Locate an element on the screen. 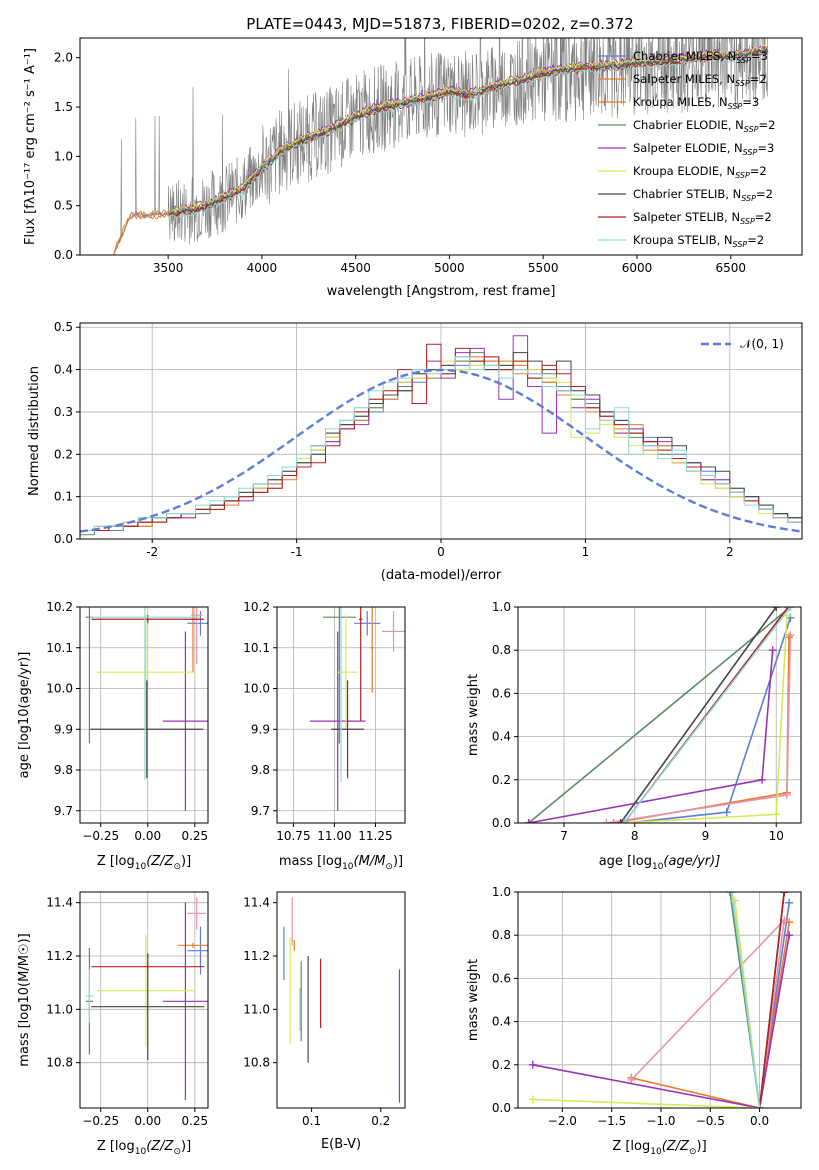  y-tick-label: 1.5 is located at coordinates (63, 107).